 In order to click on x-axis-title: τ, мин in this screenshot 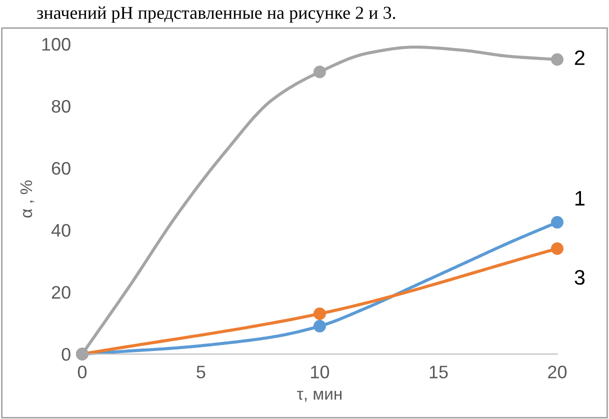, I will do `click(319, 396)`.